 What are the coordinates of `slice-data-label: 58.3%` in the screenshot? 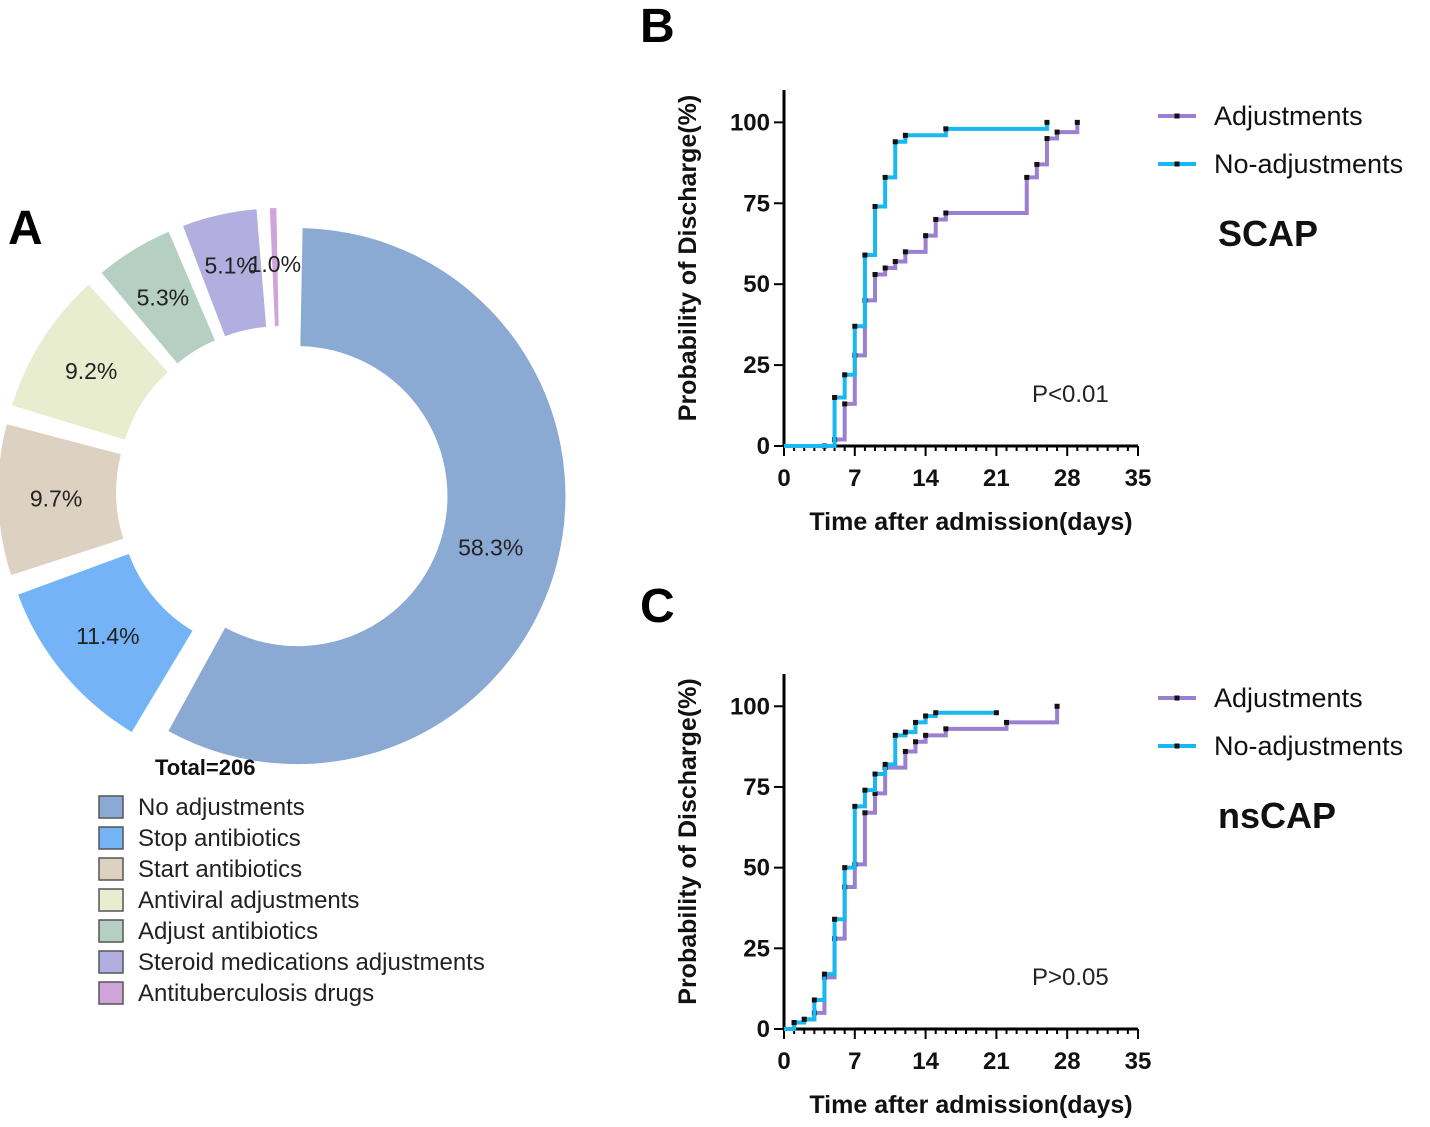 It's located at (490, 548).